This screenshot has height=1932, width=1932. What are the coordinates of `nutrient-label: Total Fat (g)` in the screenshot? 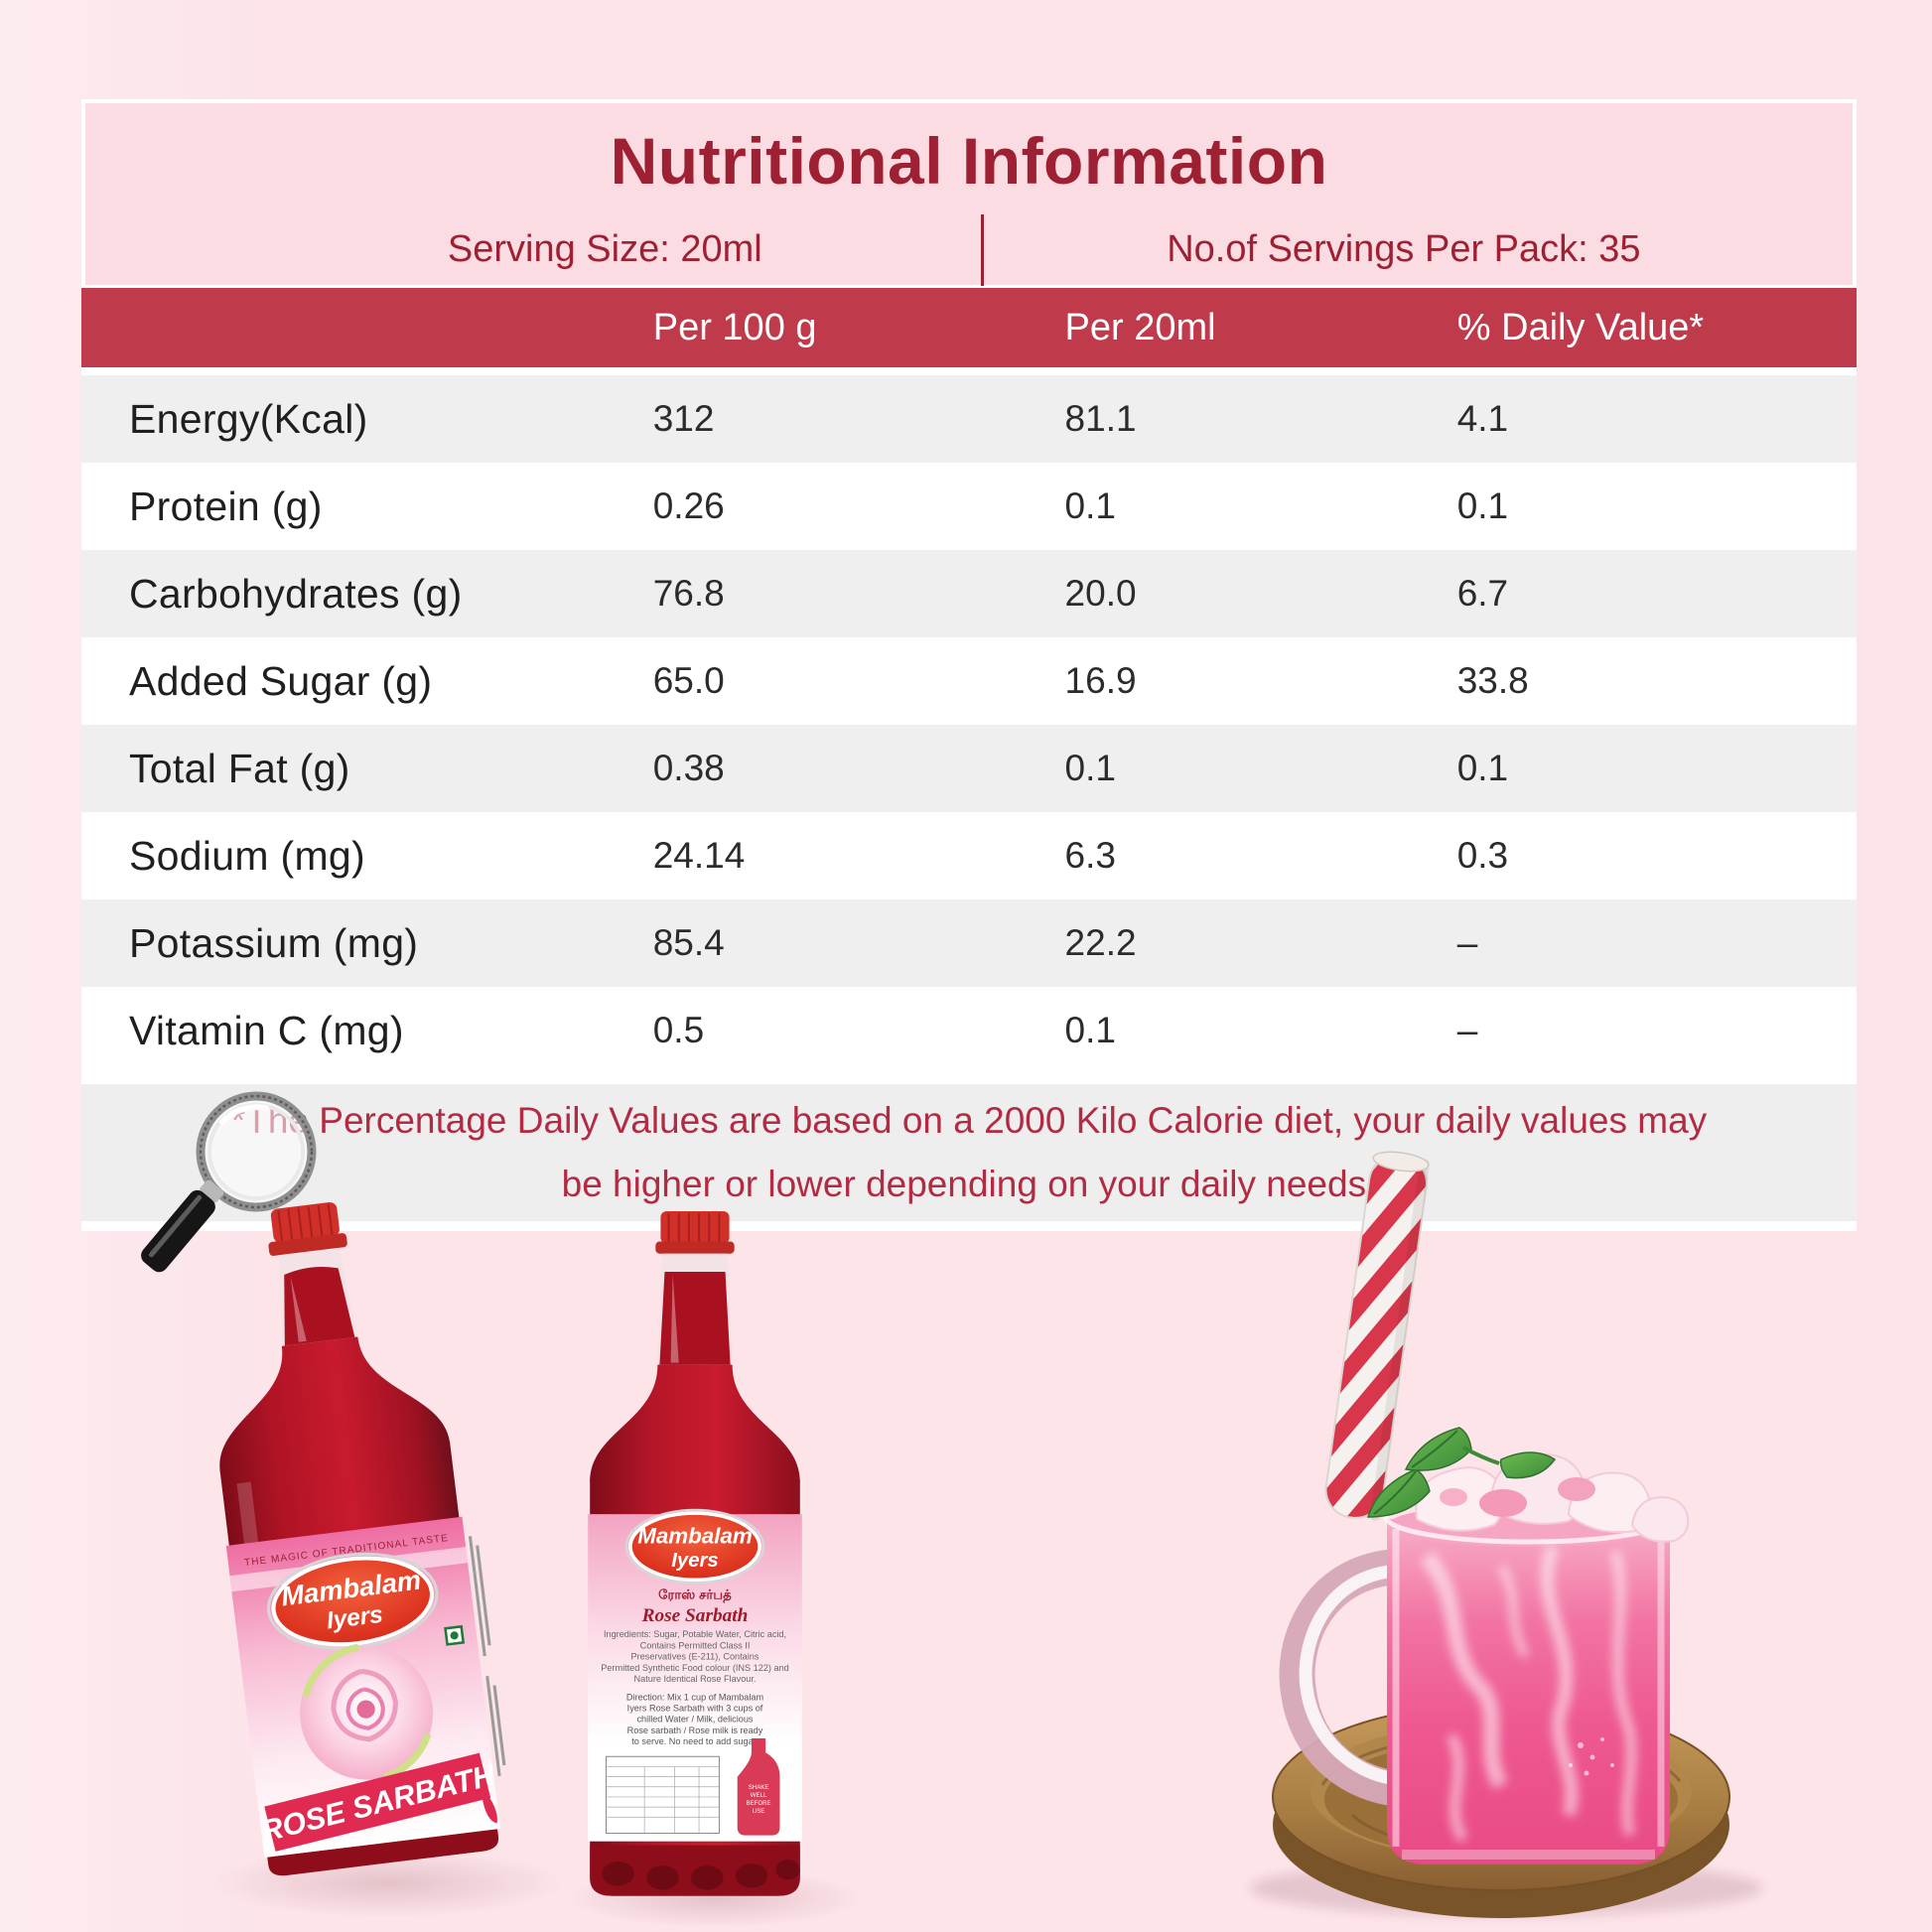 It's located at (239, 768).